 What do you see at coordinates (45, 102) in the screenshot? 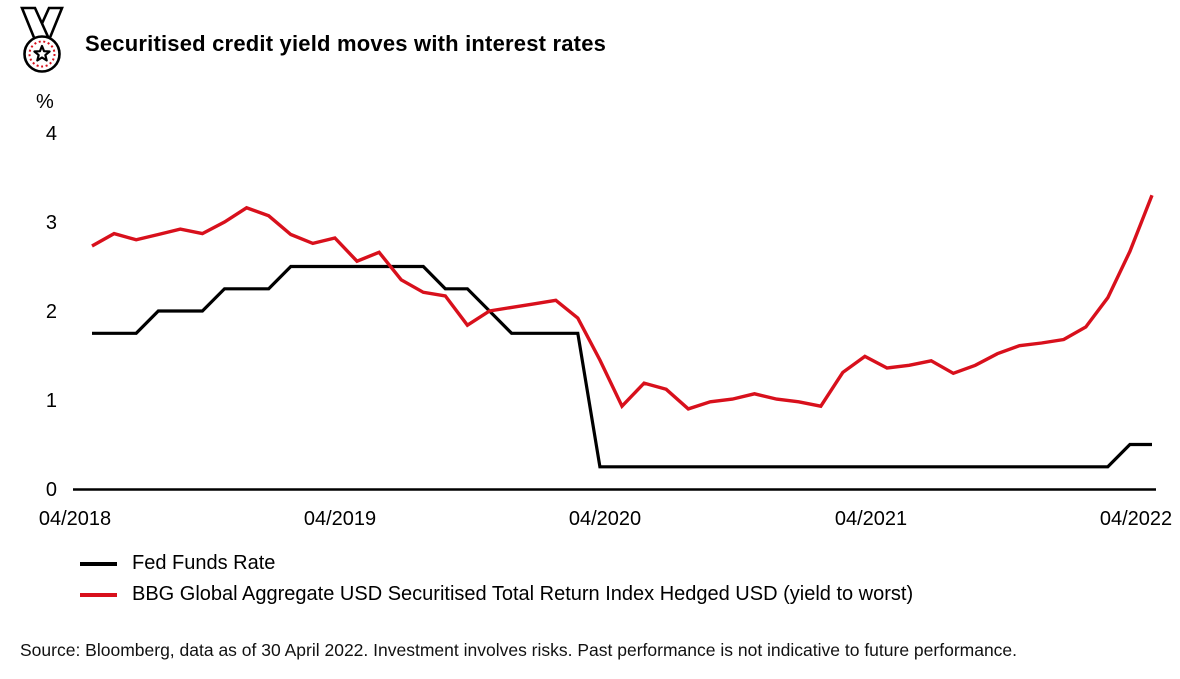
I see `y-axis-unit-label: %` at bounding box center [45, 102].